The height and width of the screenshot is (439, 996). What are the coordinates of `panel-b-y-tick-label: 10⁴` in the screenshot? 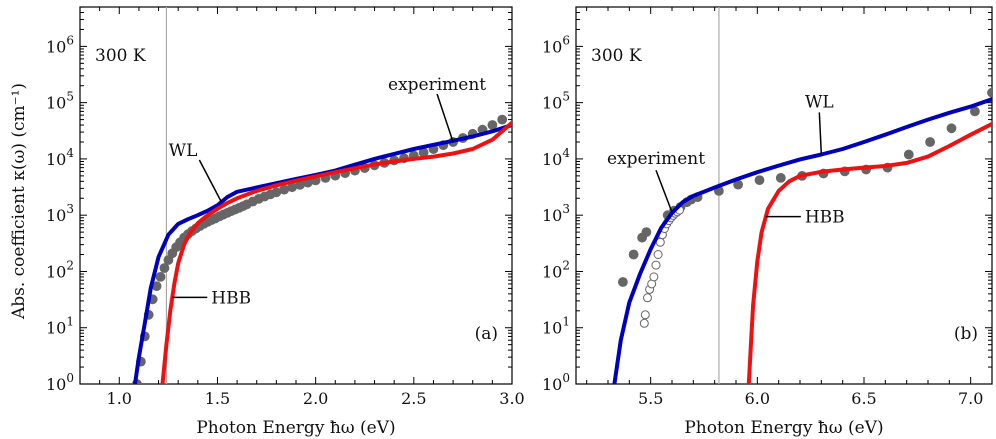 It's located at (556, 157).